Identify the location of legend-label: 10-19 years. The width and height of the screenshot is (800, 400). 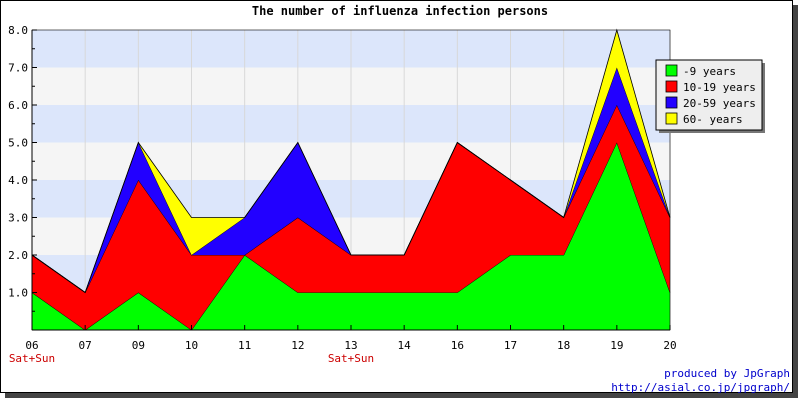
(719, 87).